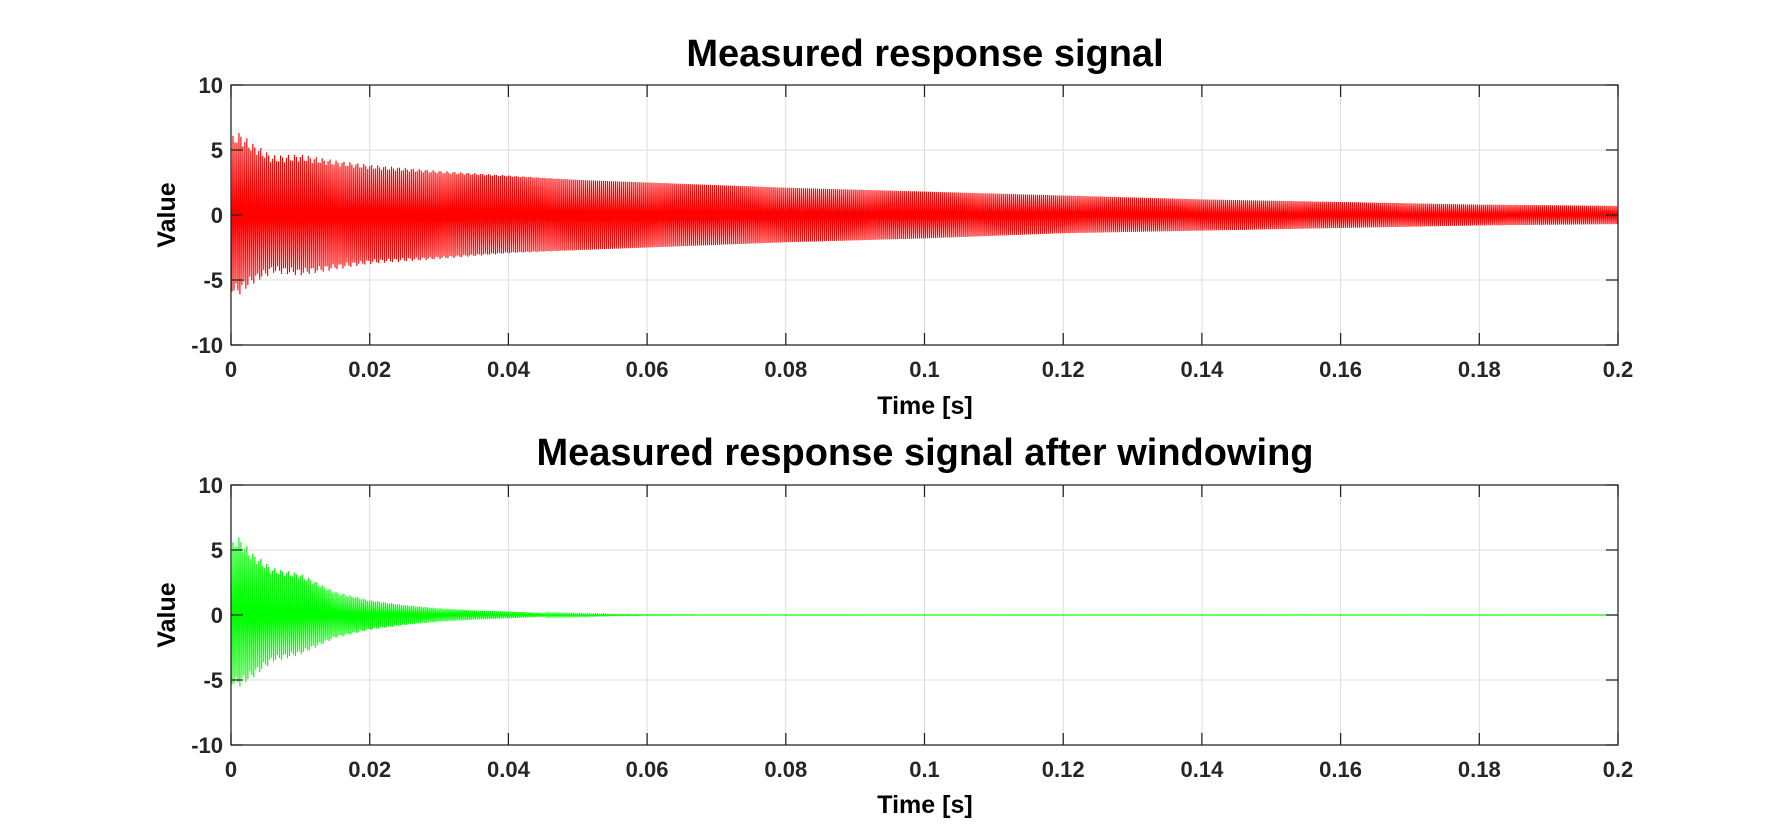 The height and width of the screenshot is (833, 1771). What do you see at coordinates (924, 453) in the screenshot?
I see `chart-title: Measured response signal after windowing` at bounding box center [924, 453].